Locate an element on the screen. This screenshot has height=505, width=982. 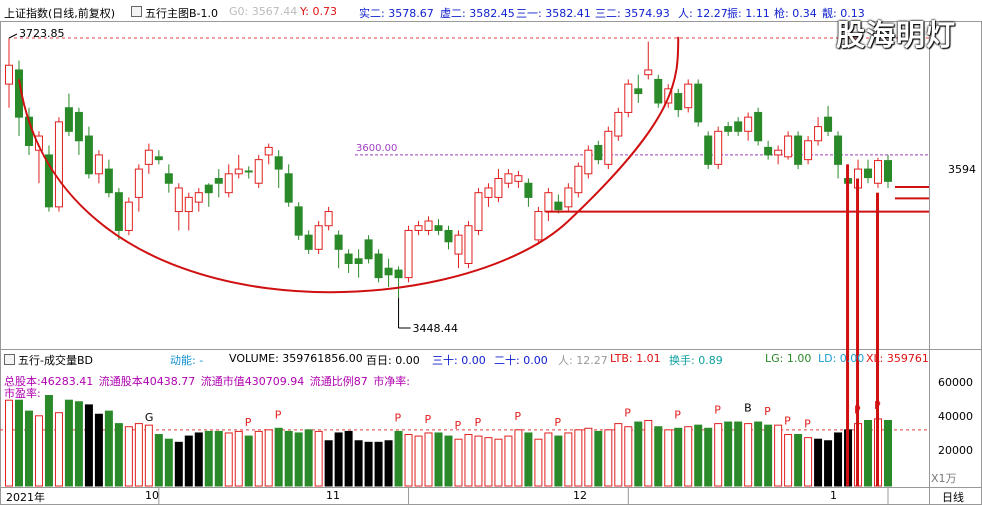
ltb-value: LTB: 1.01 is located at coordinates (635, 358).